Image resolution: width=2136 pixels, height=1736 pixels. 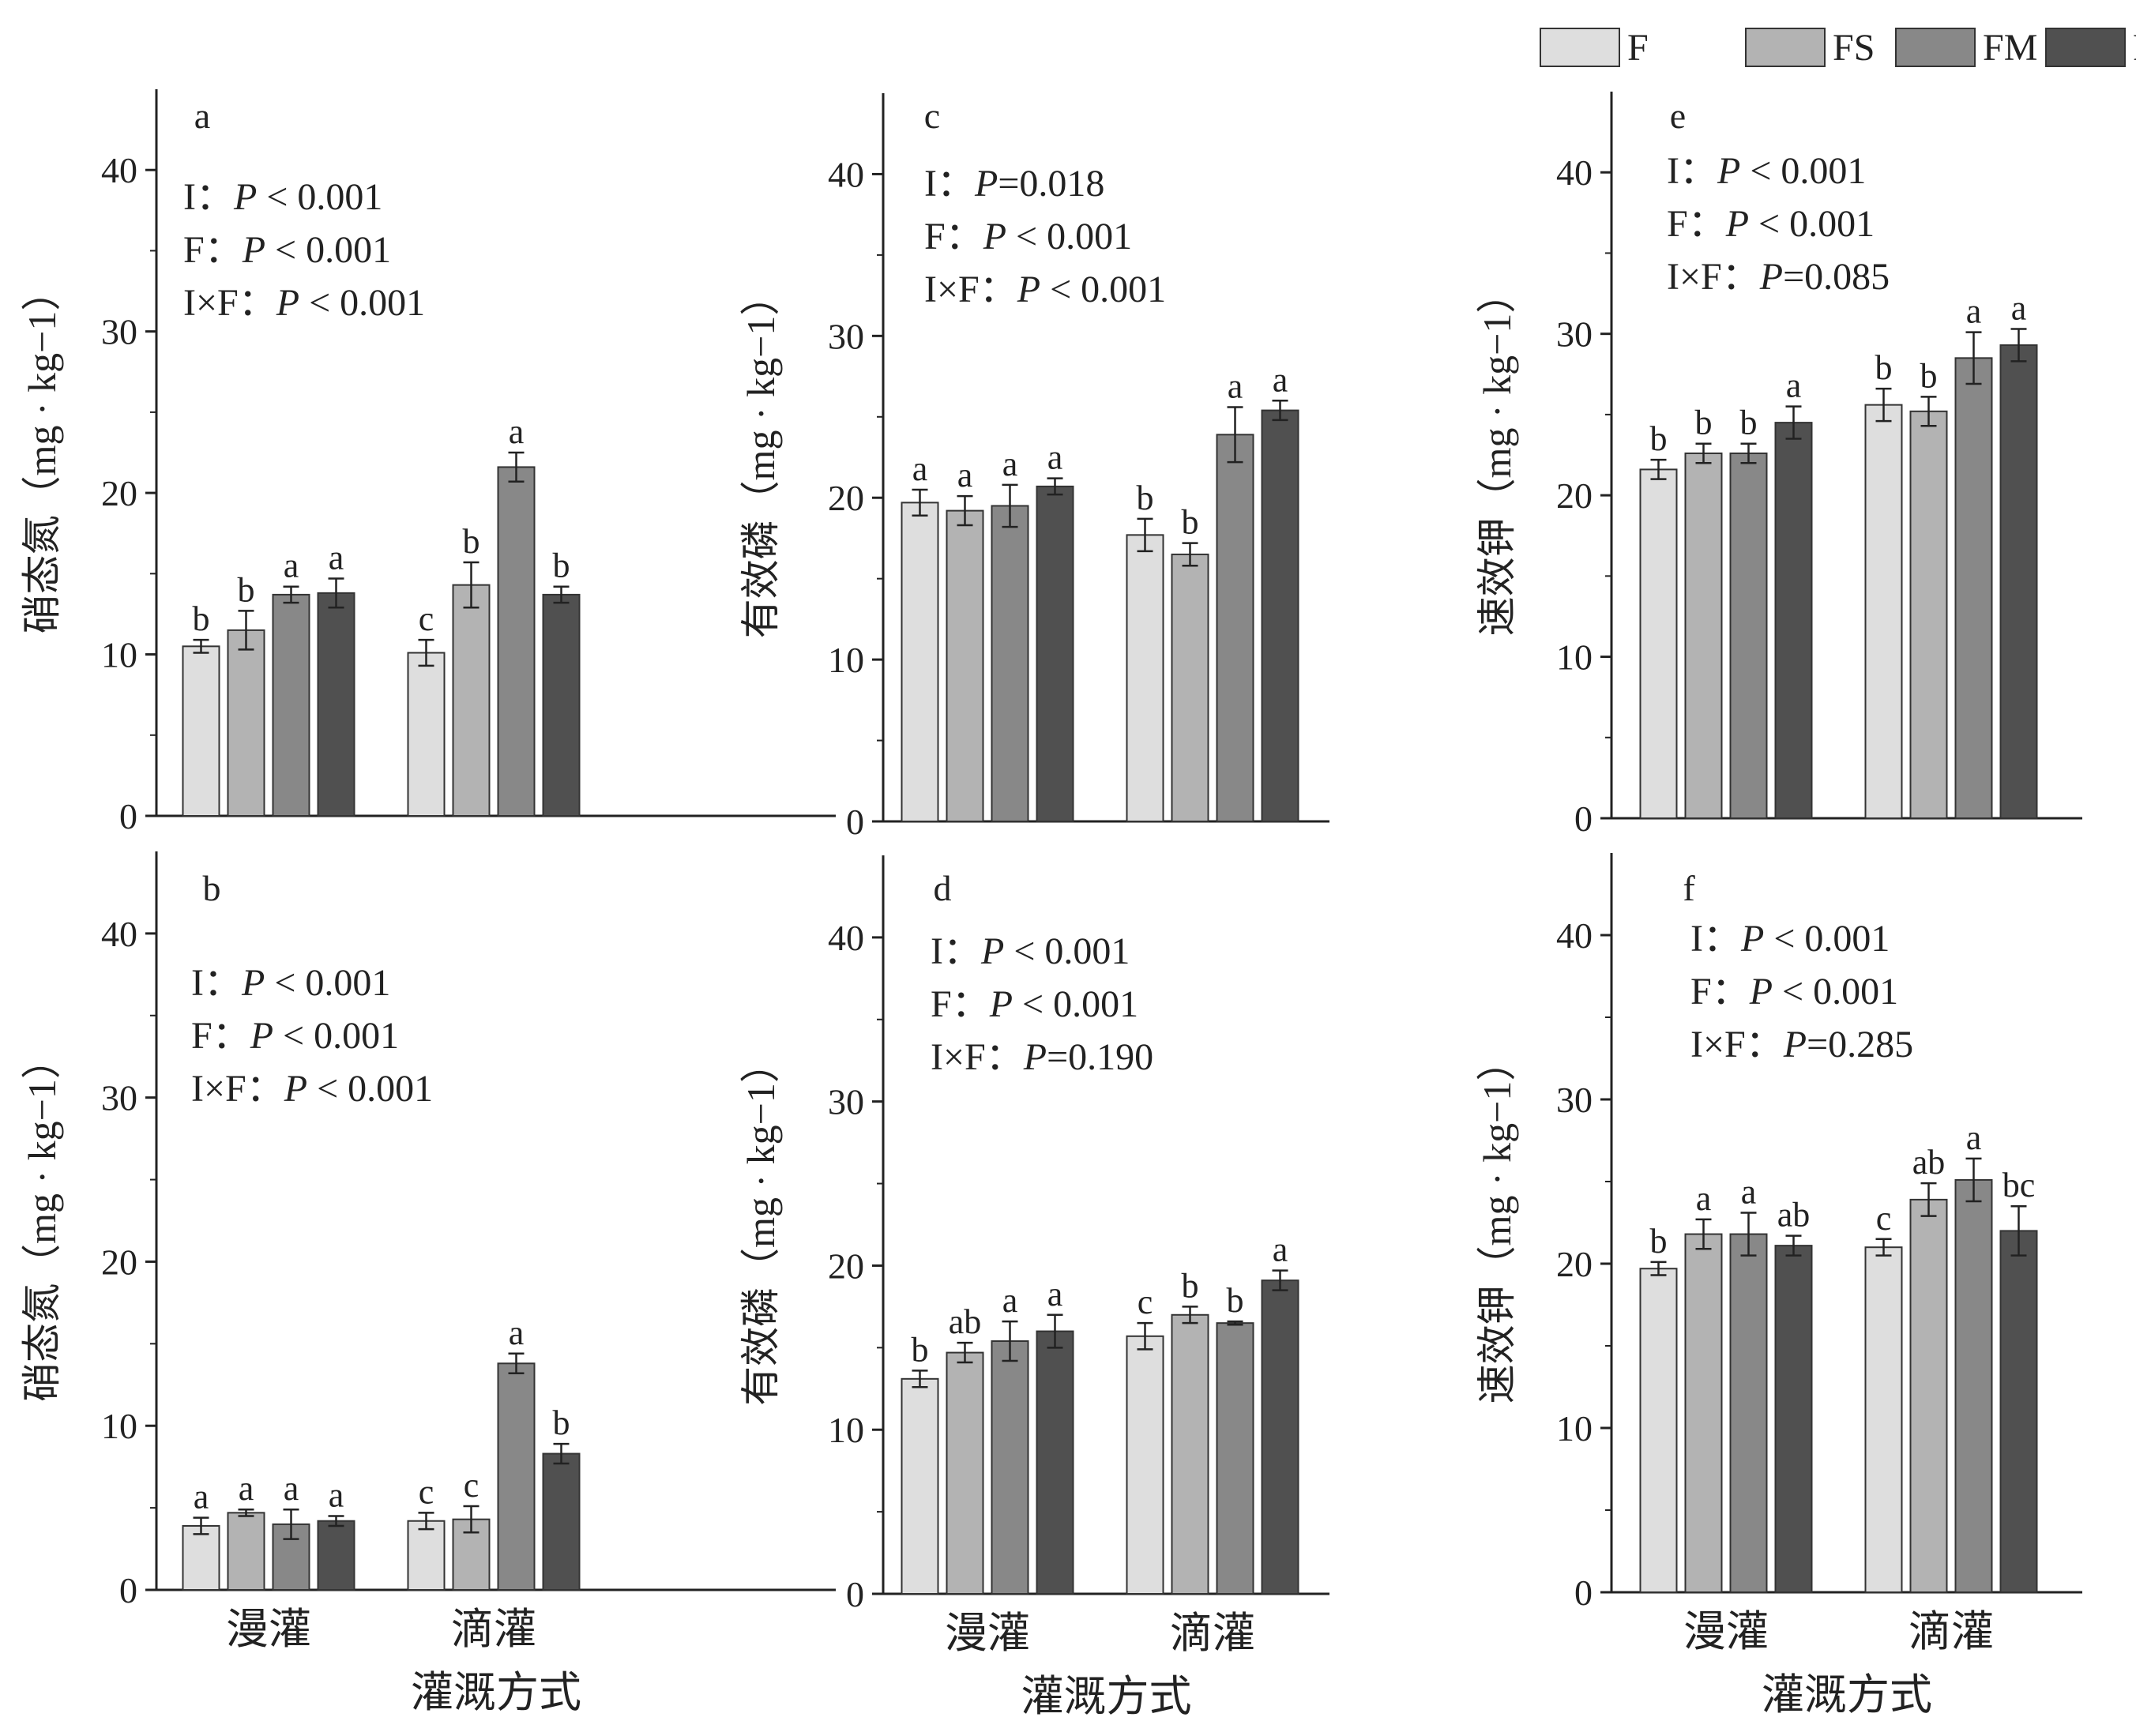 I want to click on legend-item-f: F, so click(x=1594, y=48).